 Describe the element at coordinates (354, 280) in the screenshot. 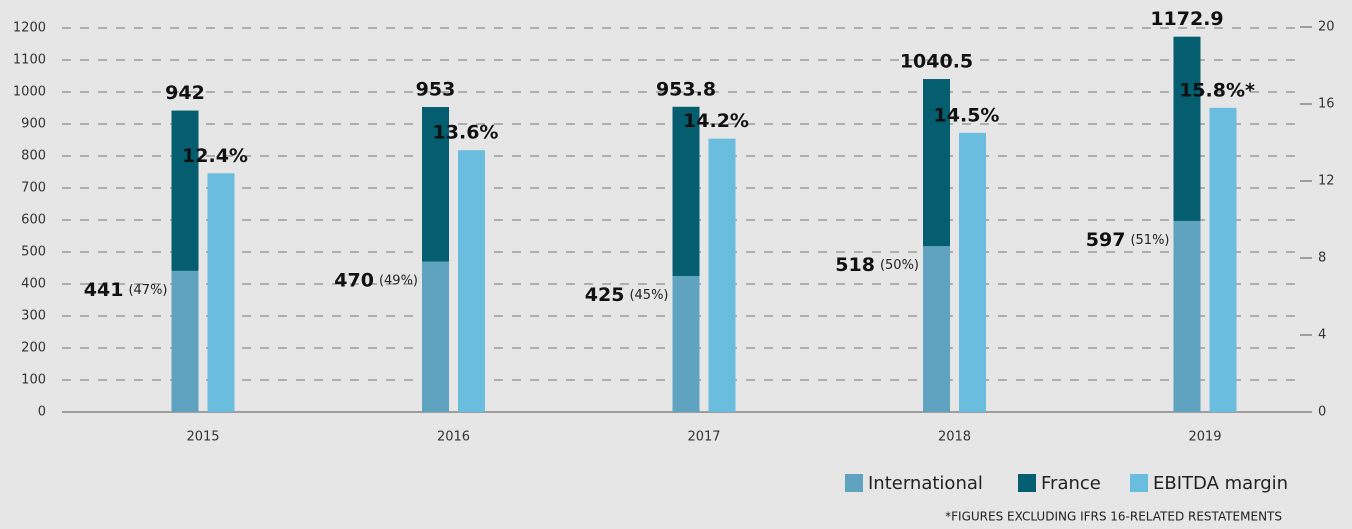

I see `international-value: 470` at that location.